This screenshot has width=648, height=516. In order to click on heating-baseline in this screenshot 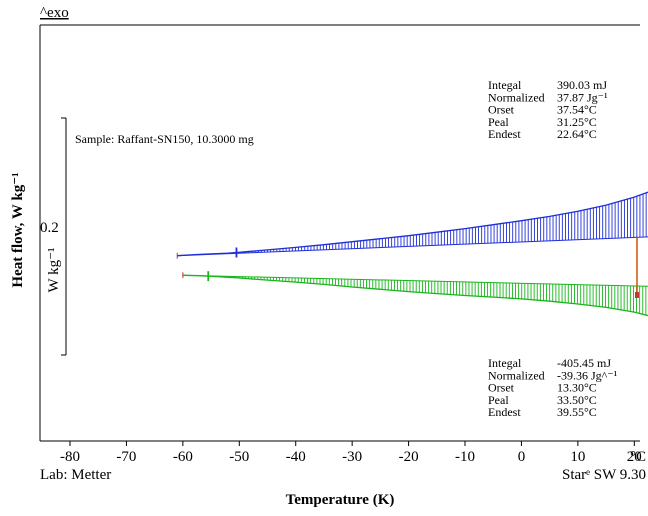, I will do `click(412, 246)`.